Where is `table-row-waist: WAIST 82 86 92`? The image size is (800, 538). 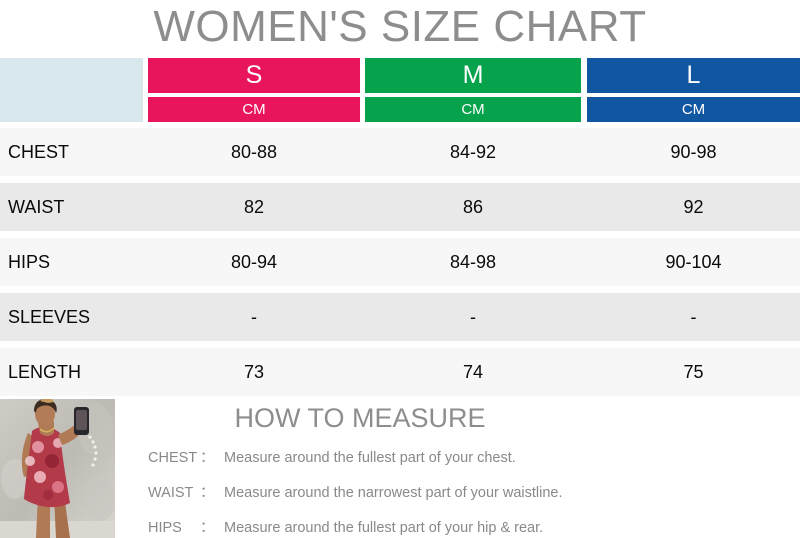 table-row-waist: WAIST 82 86 92 is located at coordinates (400, 207).